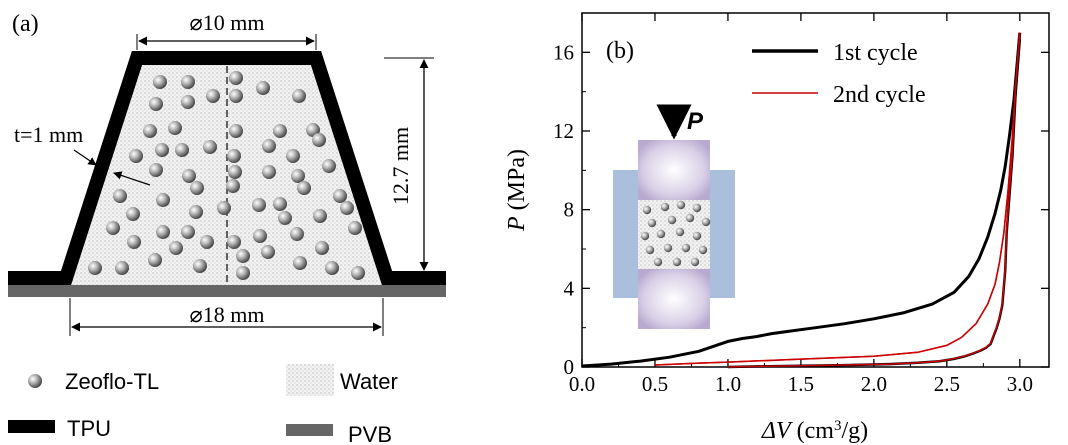 This screenshot has width=1068, height=445. What do you see at coordinates (310, 380) in the screenshot?
I see `water-legend-swatch` at bounding box center [310, 380].